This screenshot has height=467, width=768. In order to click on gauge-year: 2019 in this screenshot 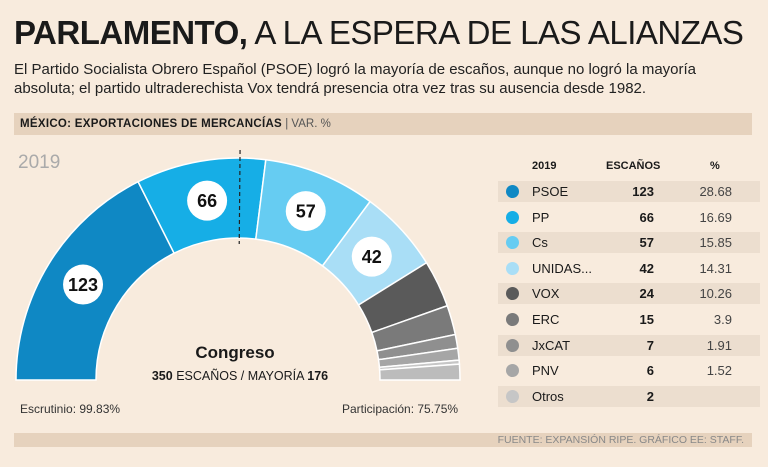, I will do `click(39, 162)`.